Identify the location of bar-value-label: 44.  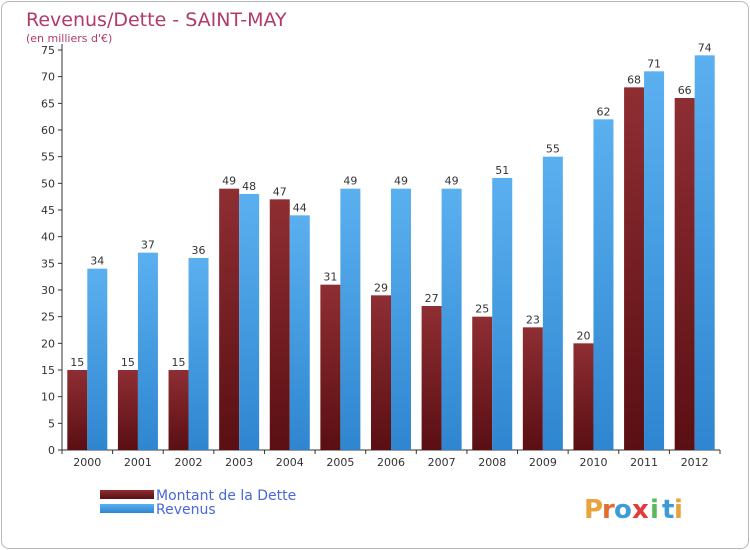
(300, 207).